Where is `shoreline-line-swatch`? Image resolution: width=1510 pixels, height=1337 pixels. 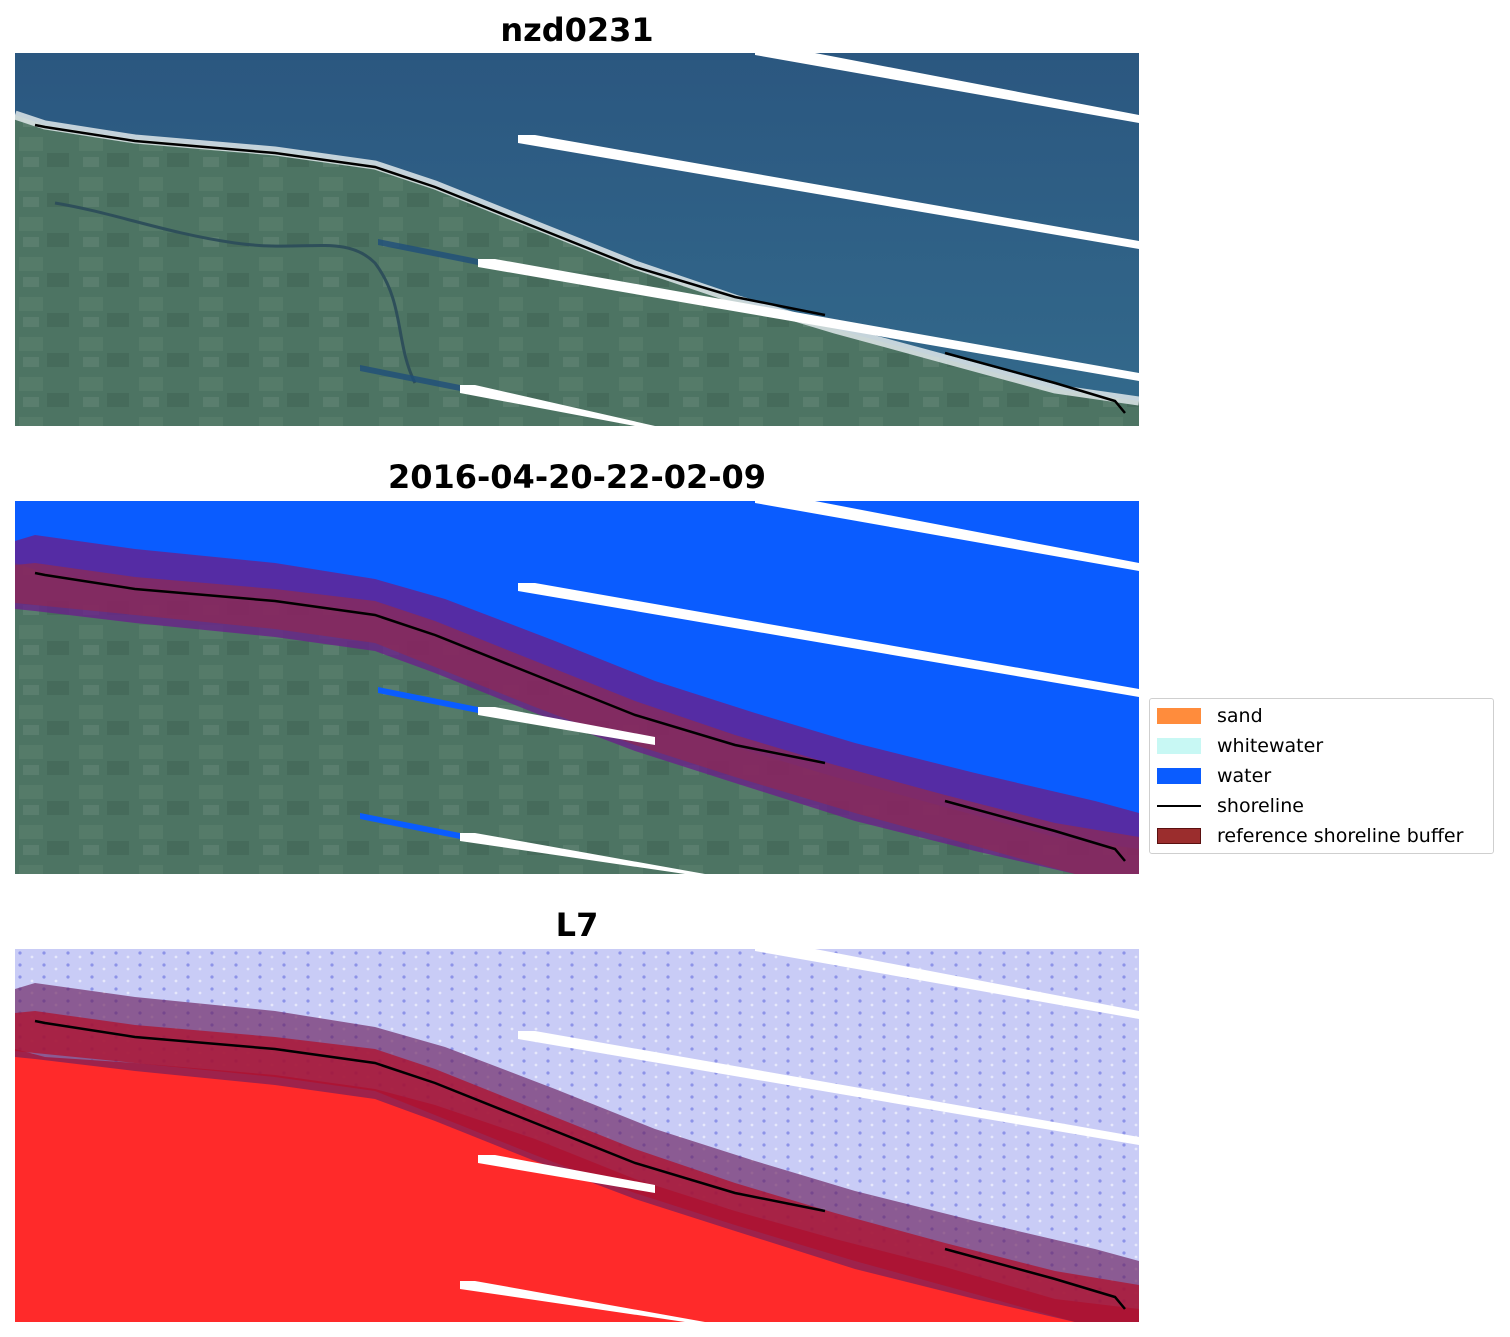
shoreline-line-swatch is located at coordinates (1179, 806).